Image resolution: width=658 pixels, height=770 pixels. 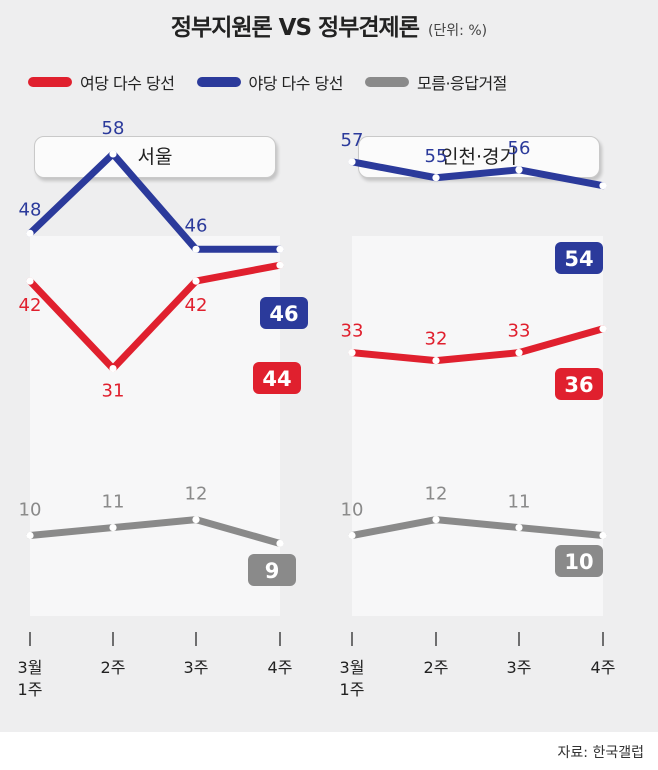 I want to click on x-tick-label-seoul: 3월 1주, so click(x=30, y=678).